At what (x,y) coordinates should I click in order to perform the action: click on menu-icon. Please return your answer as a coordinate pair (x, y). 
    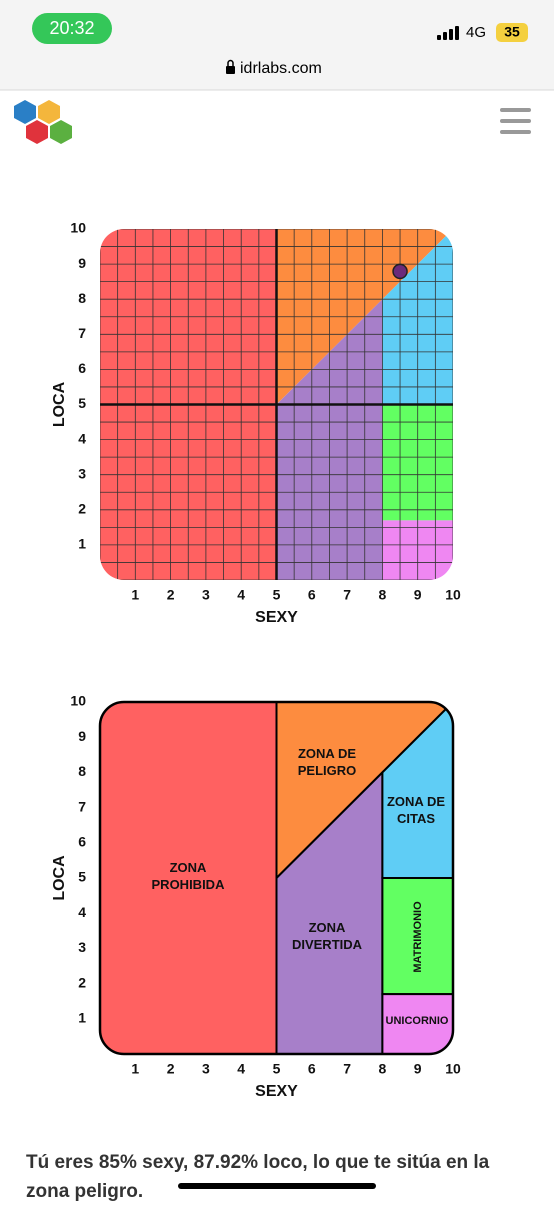
    Looking at the image, I should click on (515, 121).